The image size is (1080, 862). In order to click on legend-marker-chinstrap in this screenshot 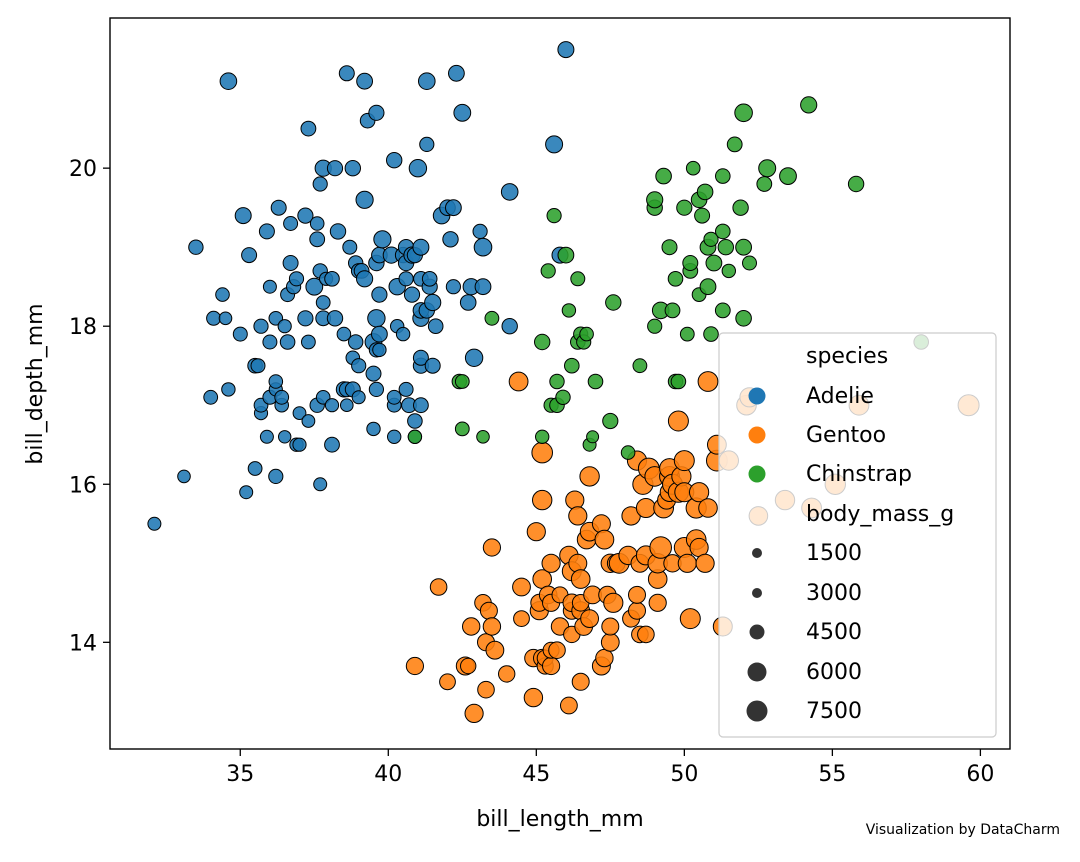, I will do `click(757, 474)`.